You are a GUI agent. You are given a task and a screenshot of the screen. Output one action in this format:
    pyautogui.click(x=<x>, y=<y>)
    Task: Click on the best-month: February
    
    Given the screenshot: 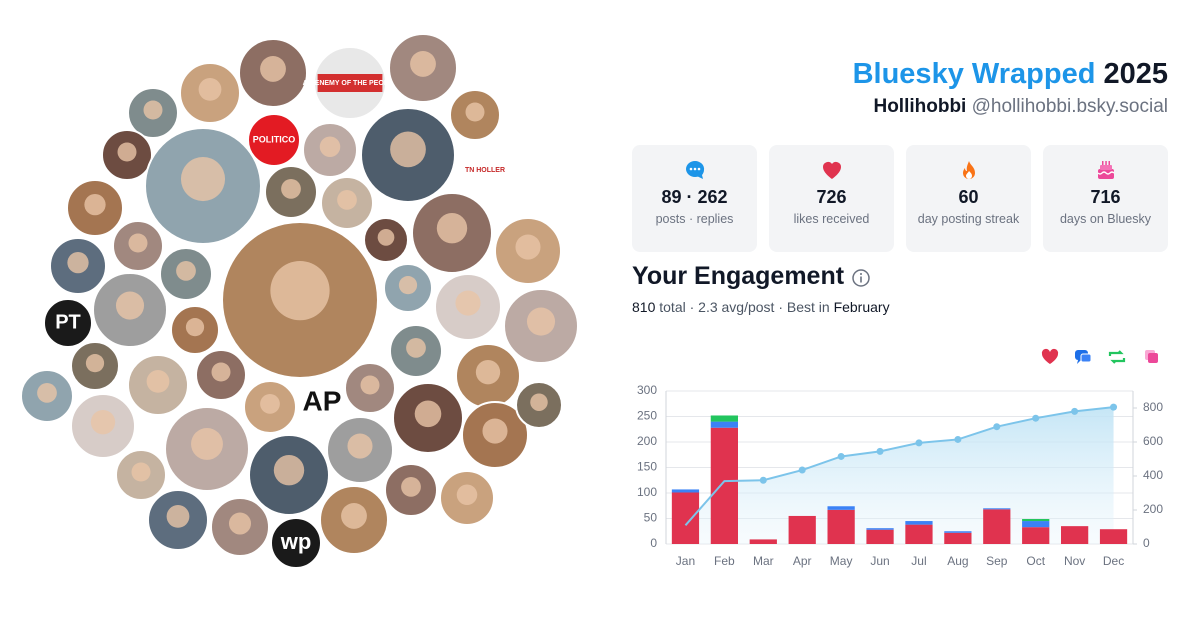 What is the action you would take?
    pyautogui.click(x=861, y=307)
    